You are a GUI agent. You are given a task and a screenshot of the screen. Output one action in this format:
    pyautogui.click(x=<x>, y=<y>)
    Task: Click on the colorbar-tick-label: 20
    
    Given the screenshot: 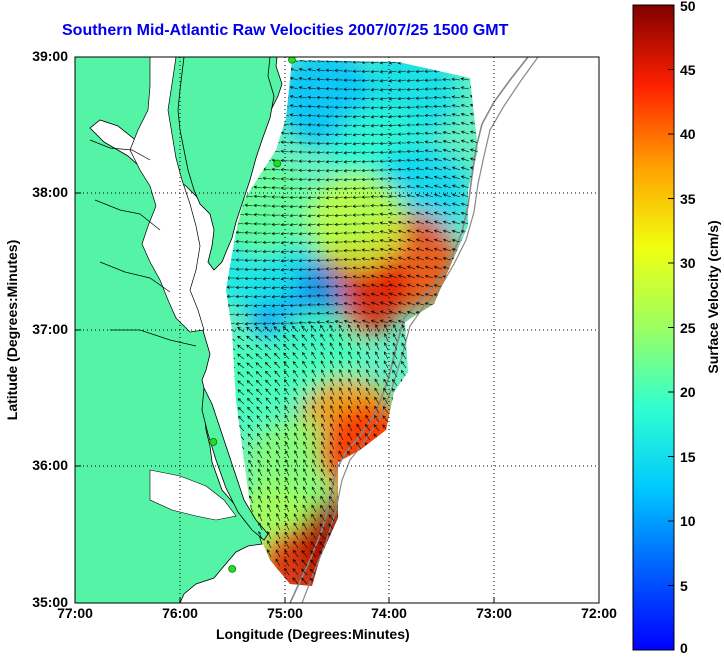 What is the action you would take?
    pyautogui.click(x=688, y=392)
    